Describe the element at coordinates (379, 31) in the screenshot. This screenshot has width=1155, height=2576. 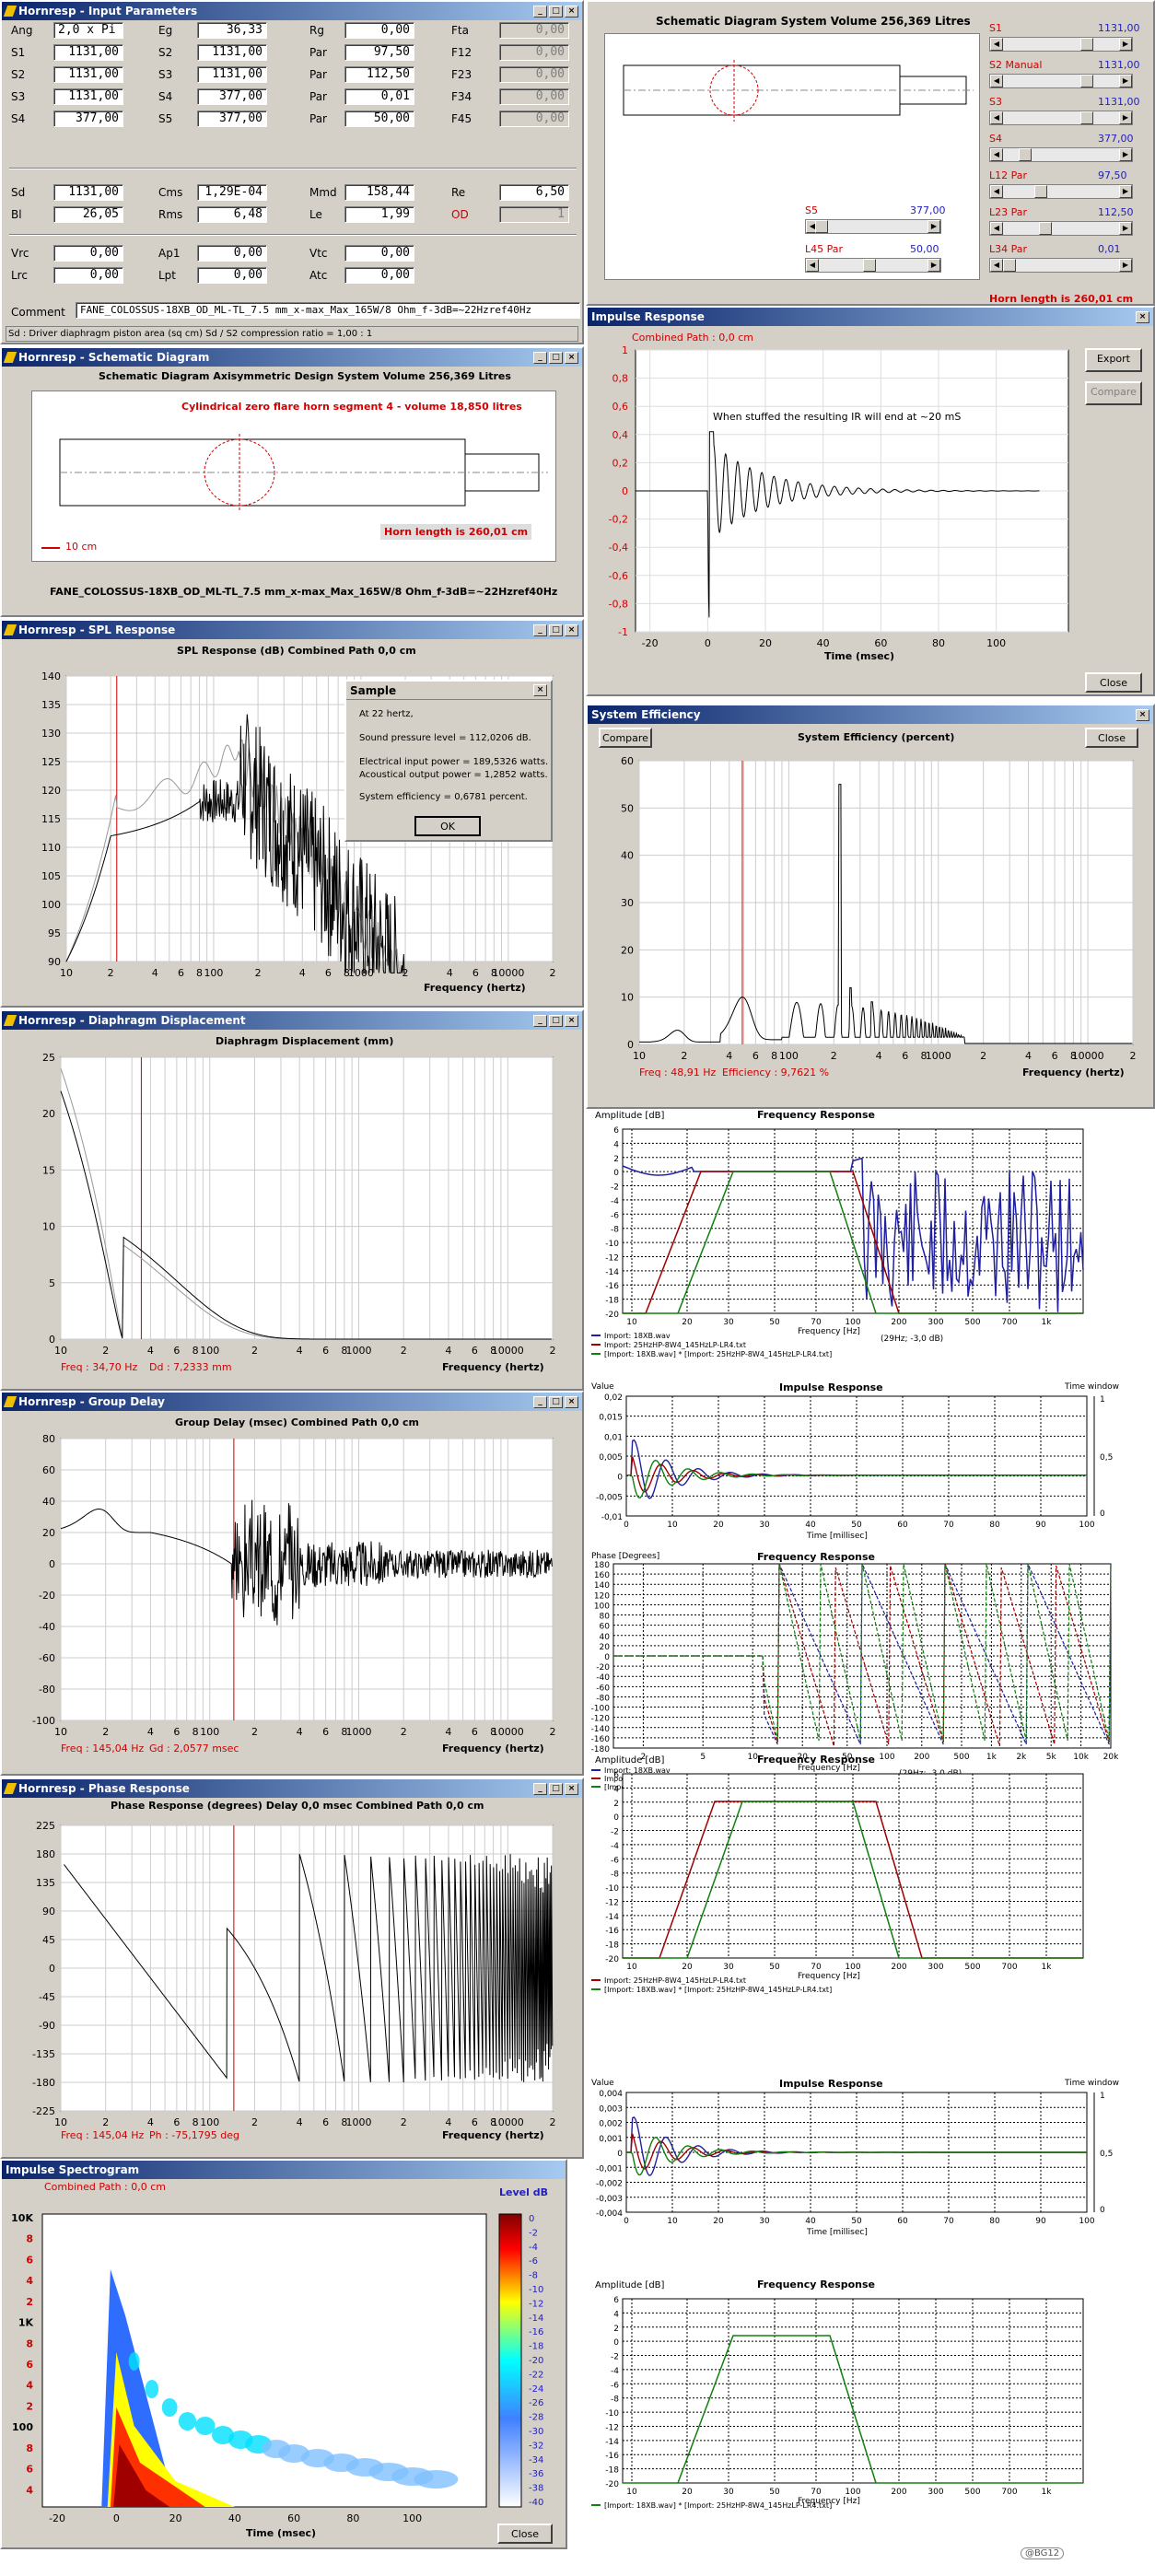
I see `param-field-rg: 0,00` at that location.